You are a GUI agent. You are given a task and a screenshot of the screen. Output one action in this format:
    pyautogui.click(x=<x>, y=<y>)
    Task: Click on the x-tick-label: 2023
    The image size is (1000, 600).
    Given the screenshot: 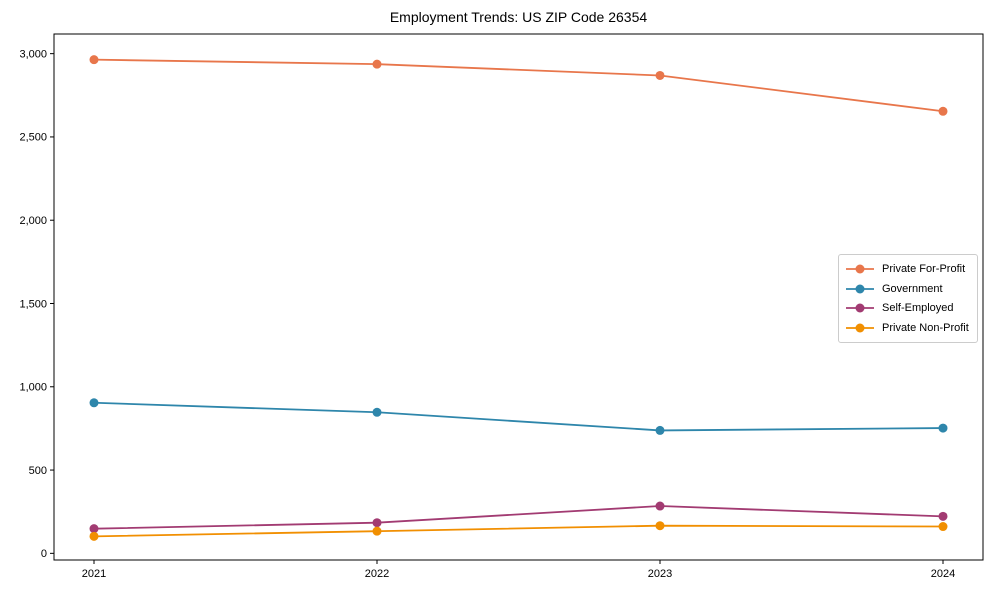 What is the action you would take?
    pyautogui.click(x=660, y=574)
    